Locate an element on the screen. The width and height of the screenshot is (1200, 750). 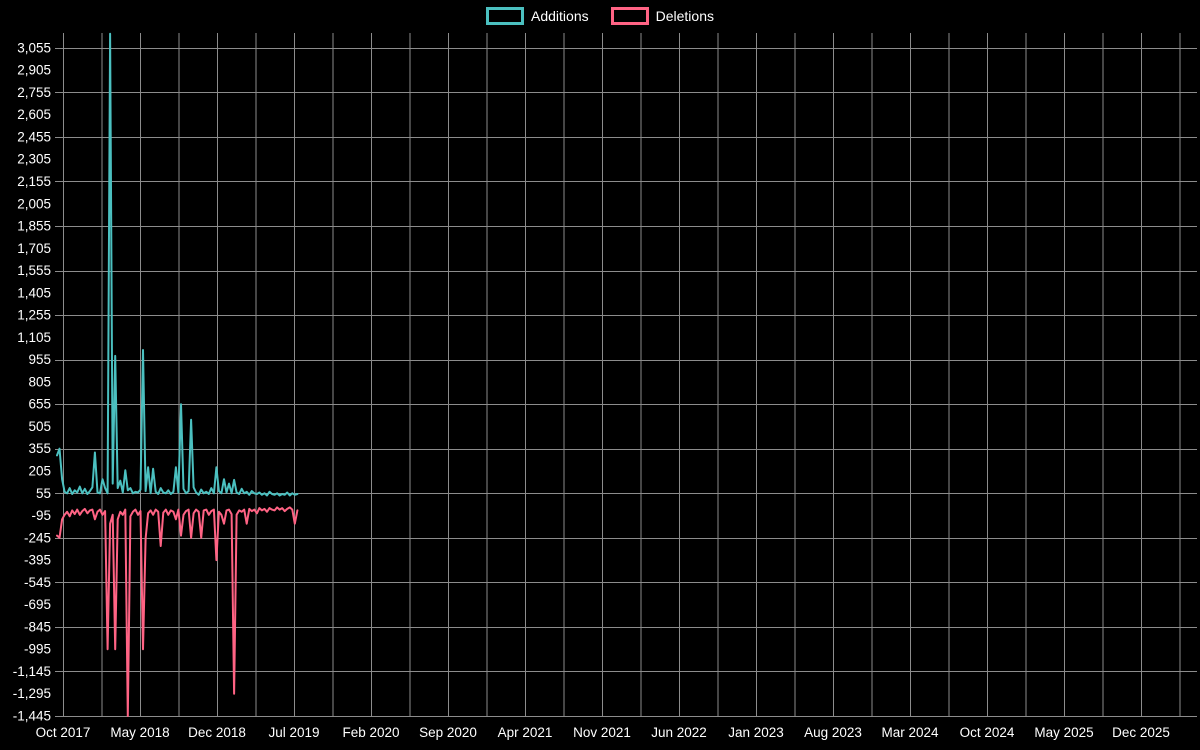
y-tick-label: 2,305 is located at coordinates (34, 159).